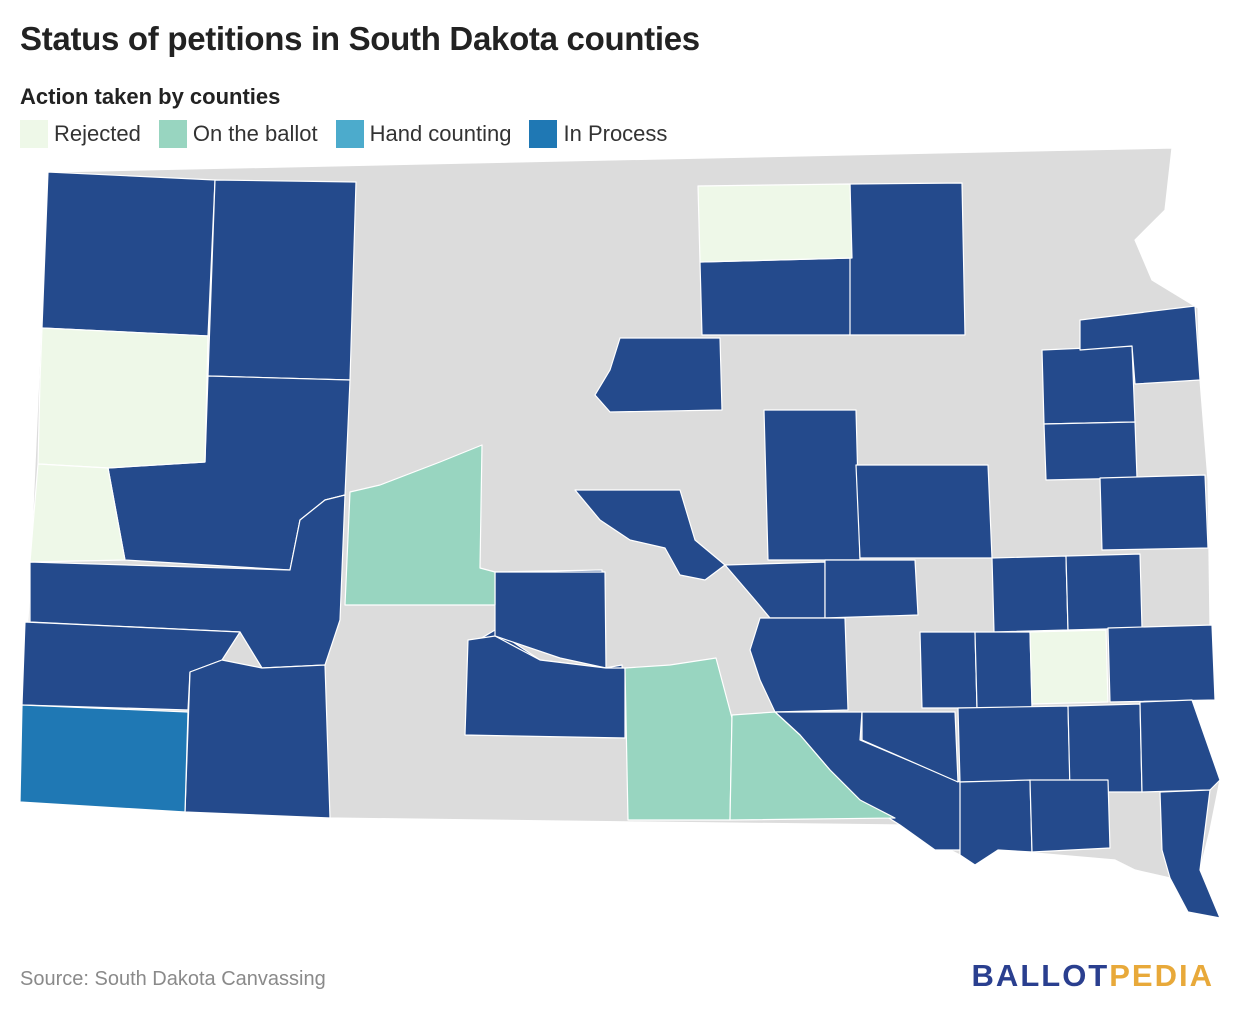 This screenshot has width=1240, height=1024. Describe the element at coordinates (123, 398) in the screenshot. I see `county-butte` at that location.